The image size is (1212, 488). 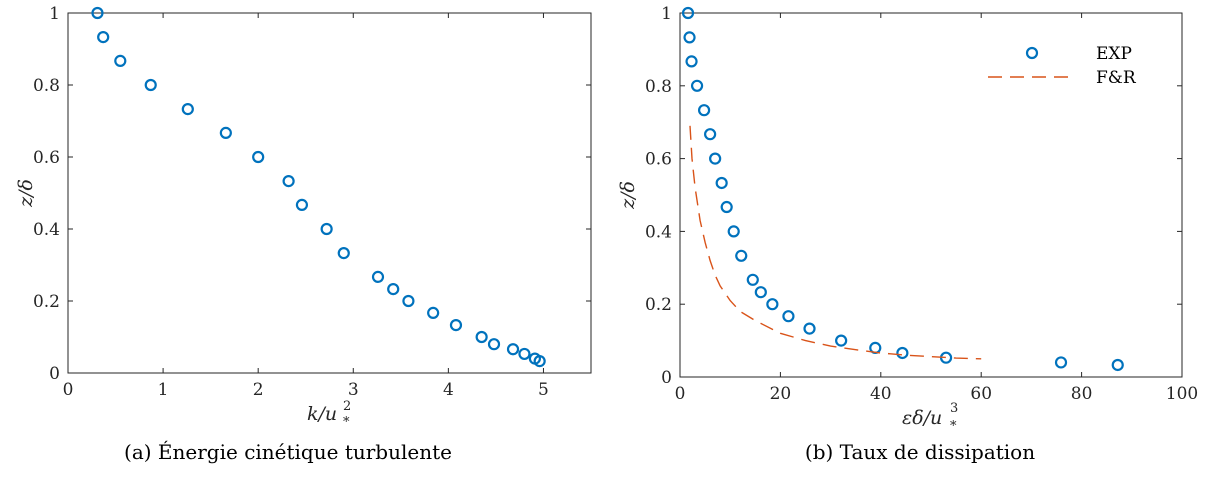 What do you see at coordinates (658, 160) in the screenshot?
I see `y-tick-label-b-3: 0.6` at bounding box center [658, 160].